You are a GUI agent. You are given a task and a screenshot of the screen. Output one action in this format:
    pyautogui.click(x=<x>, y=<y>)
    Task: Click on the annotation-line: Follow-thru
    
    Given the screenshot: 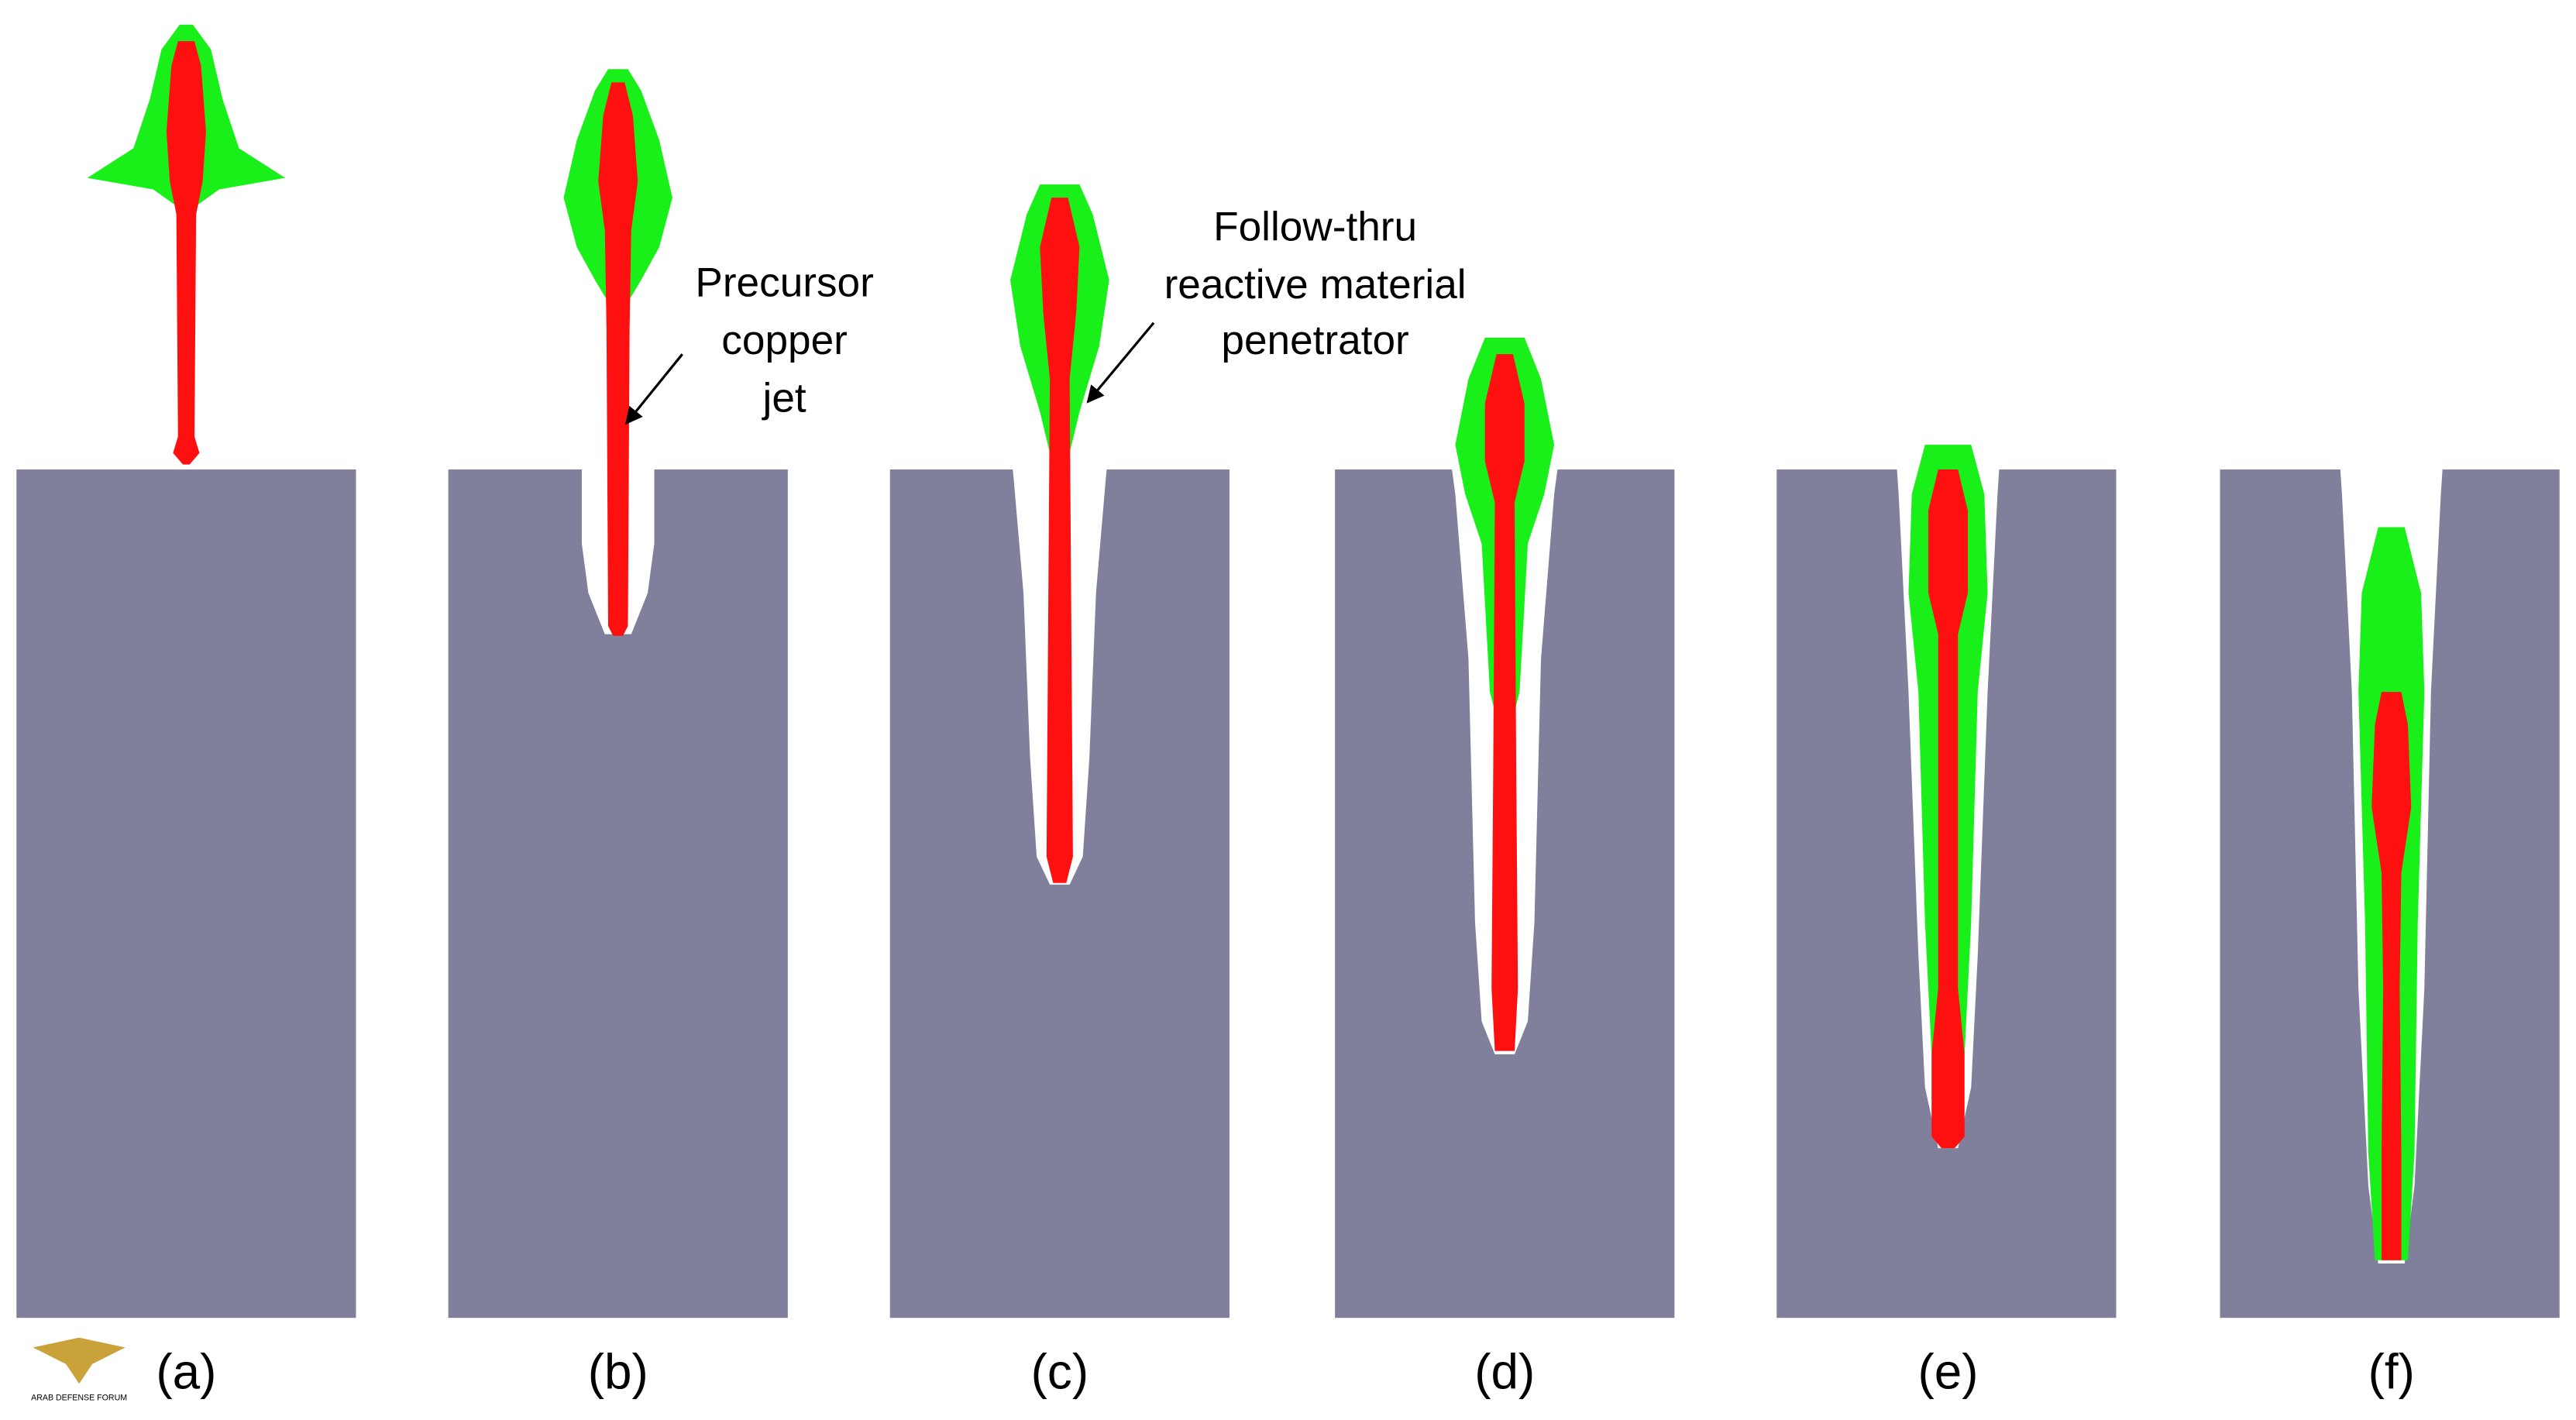 What is the action you would take?
    pyautogui.click(x=1315, y=226)
    